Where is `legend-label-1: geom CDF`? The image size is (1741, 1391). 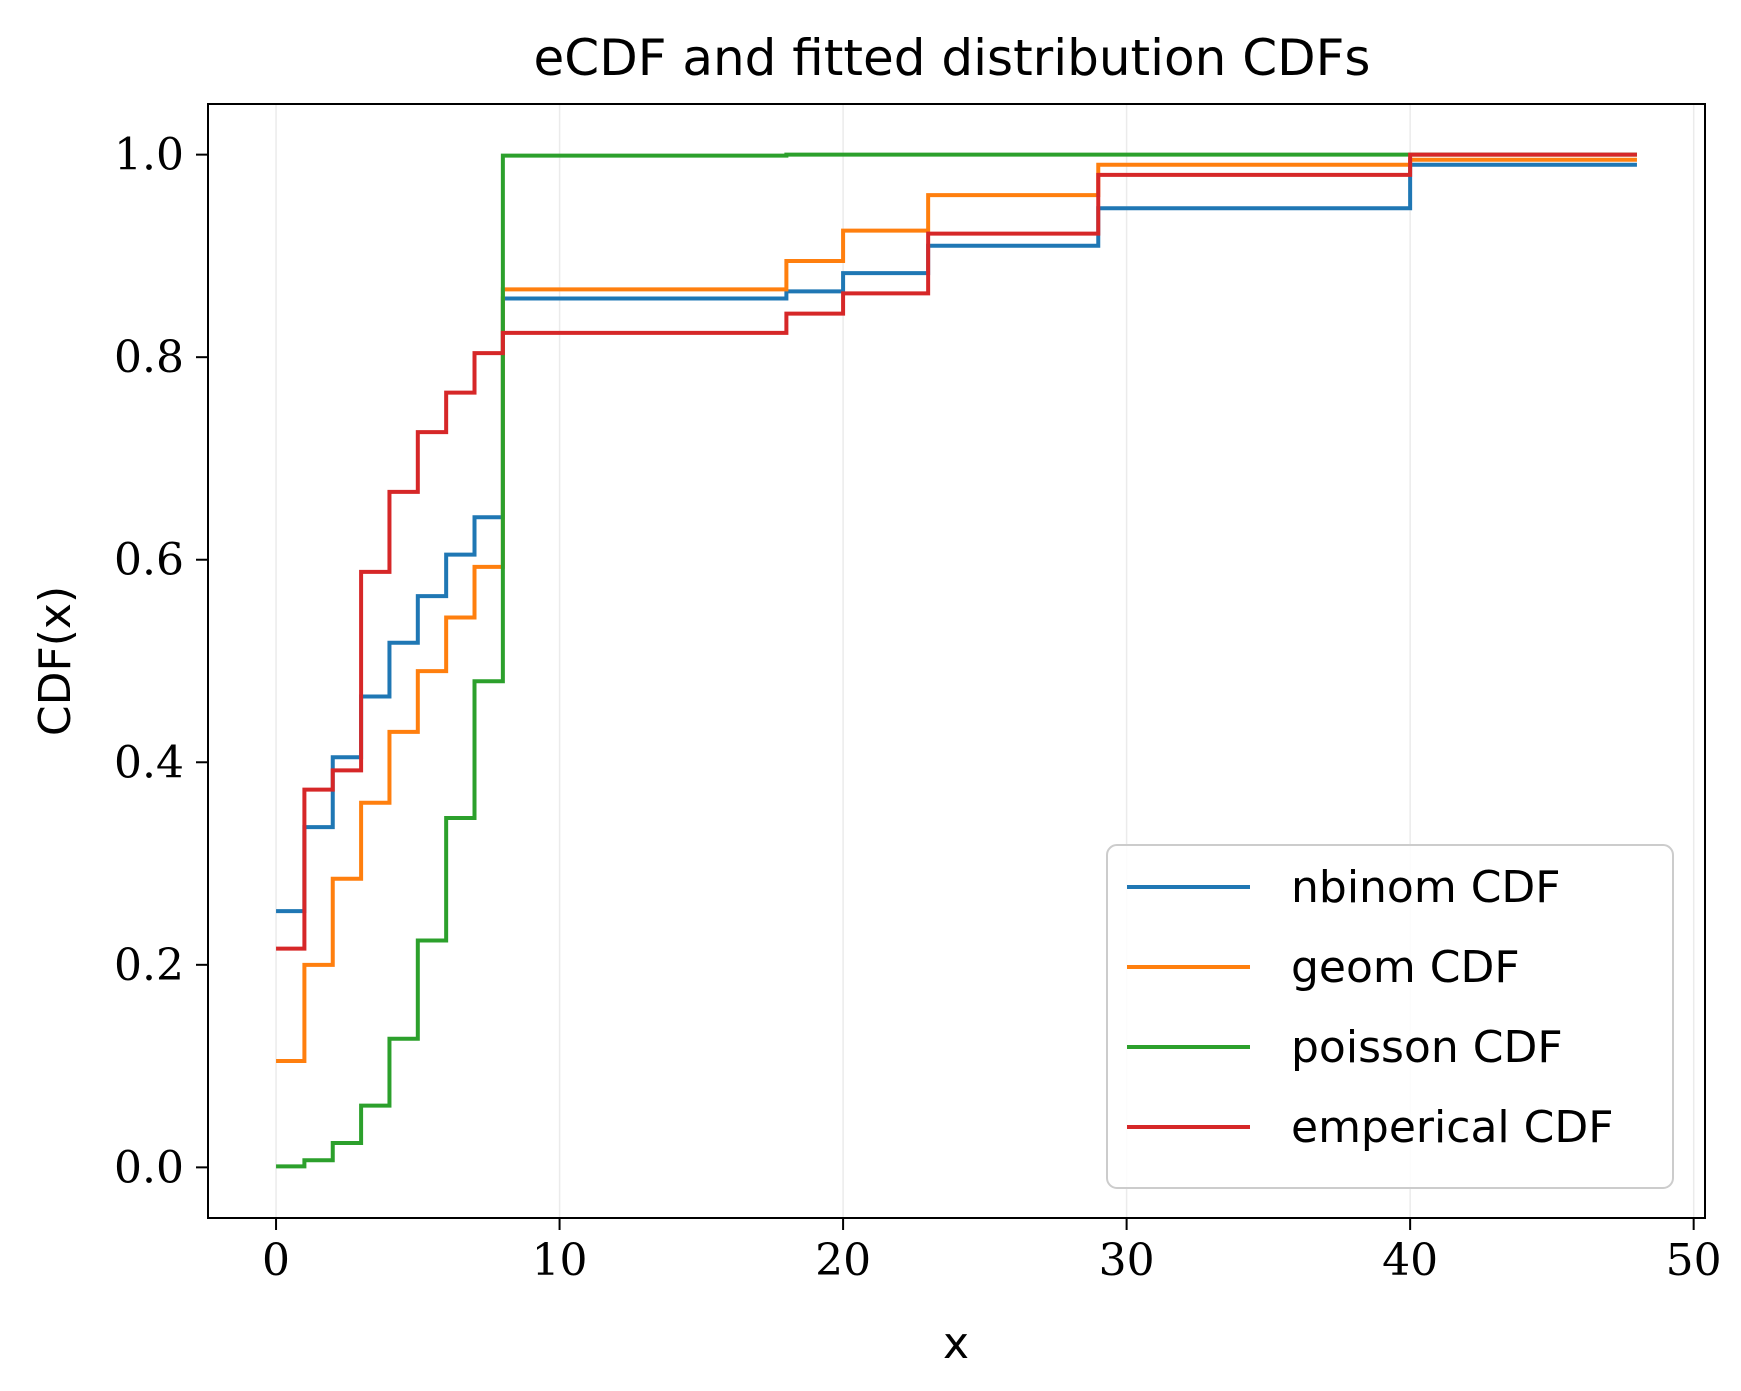 legend-label-1: geom CDF is located at coordinates (1405, 967).